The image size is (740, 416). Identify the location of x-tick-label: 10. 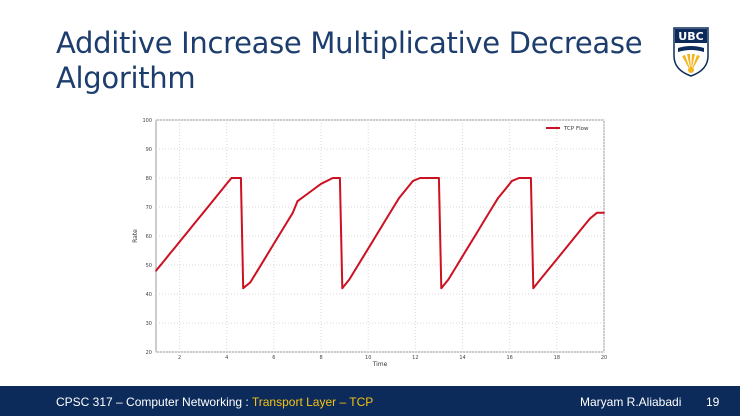
(368, 358).